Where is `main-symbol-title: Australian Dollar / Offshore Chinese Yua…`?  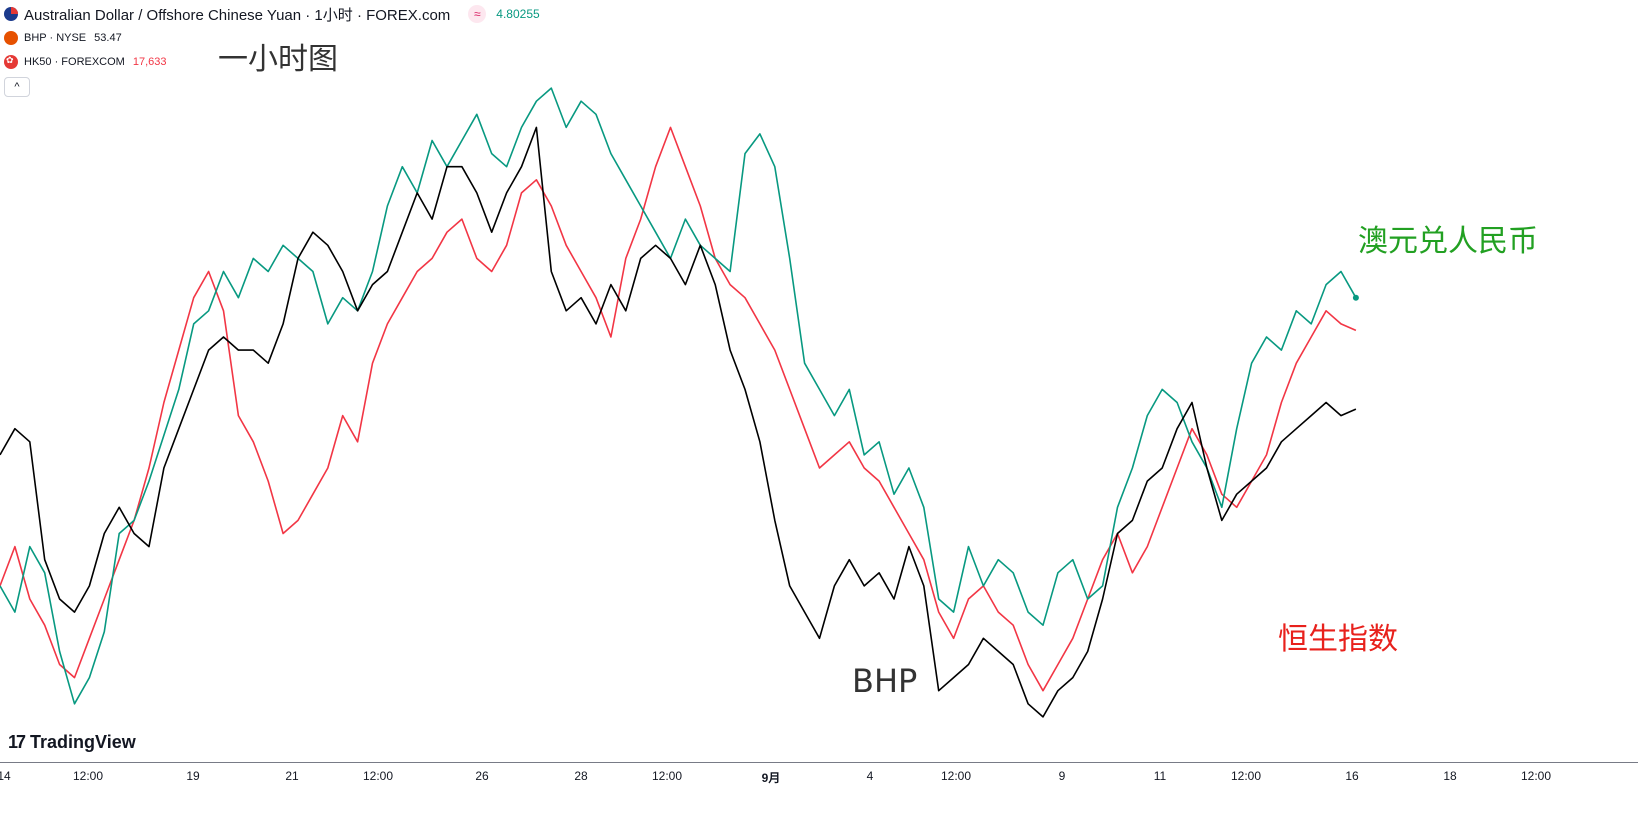
main-symbol-title: Australian Dollar / Offshore Chinese Yua… is located at coordinates (237, 15).